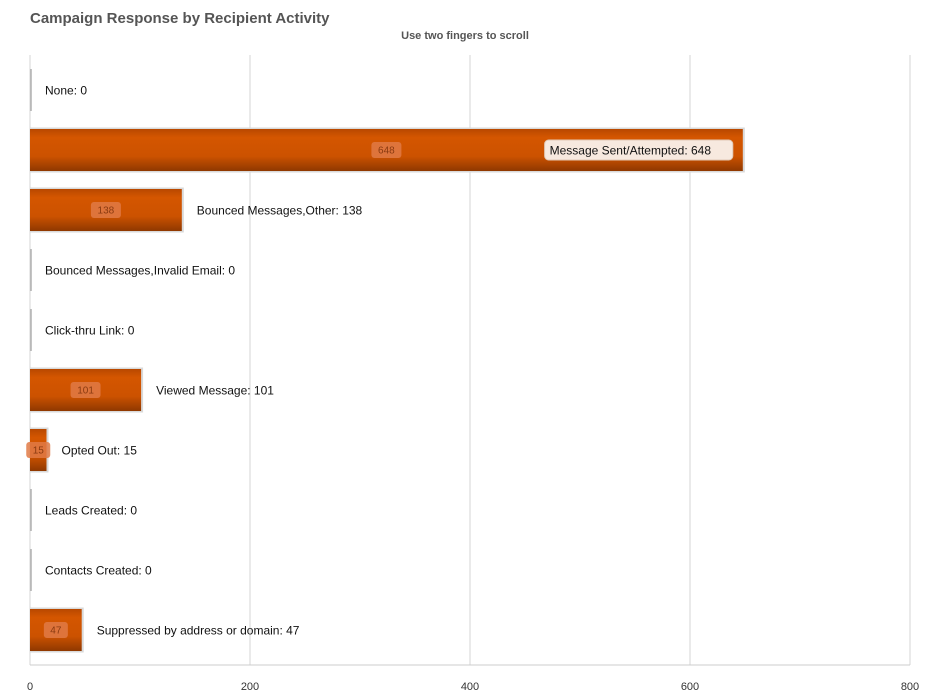 This screenshot has width=930, height=700. I want to click on category-label: Suppressed by address or domain: 47, so click(198, 631).